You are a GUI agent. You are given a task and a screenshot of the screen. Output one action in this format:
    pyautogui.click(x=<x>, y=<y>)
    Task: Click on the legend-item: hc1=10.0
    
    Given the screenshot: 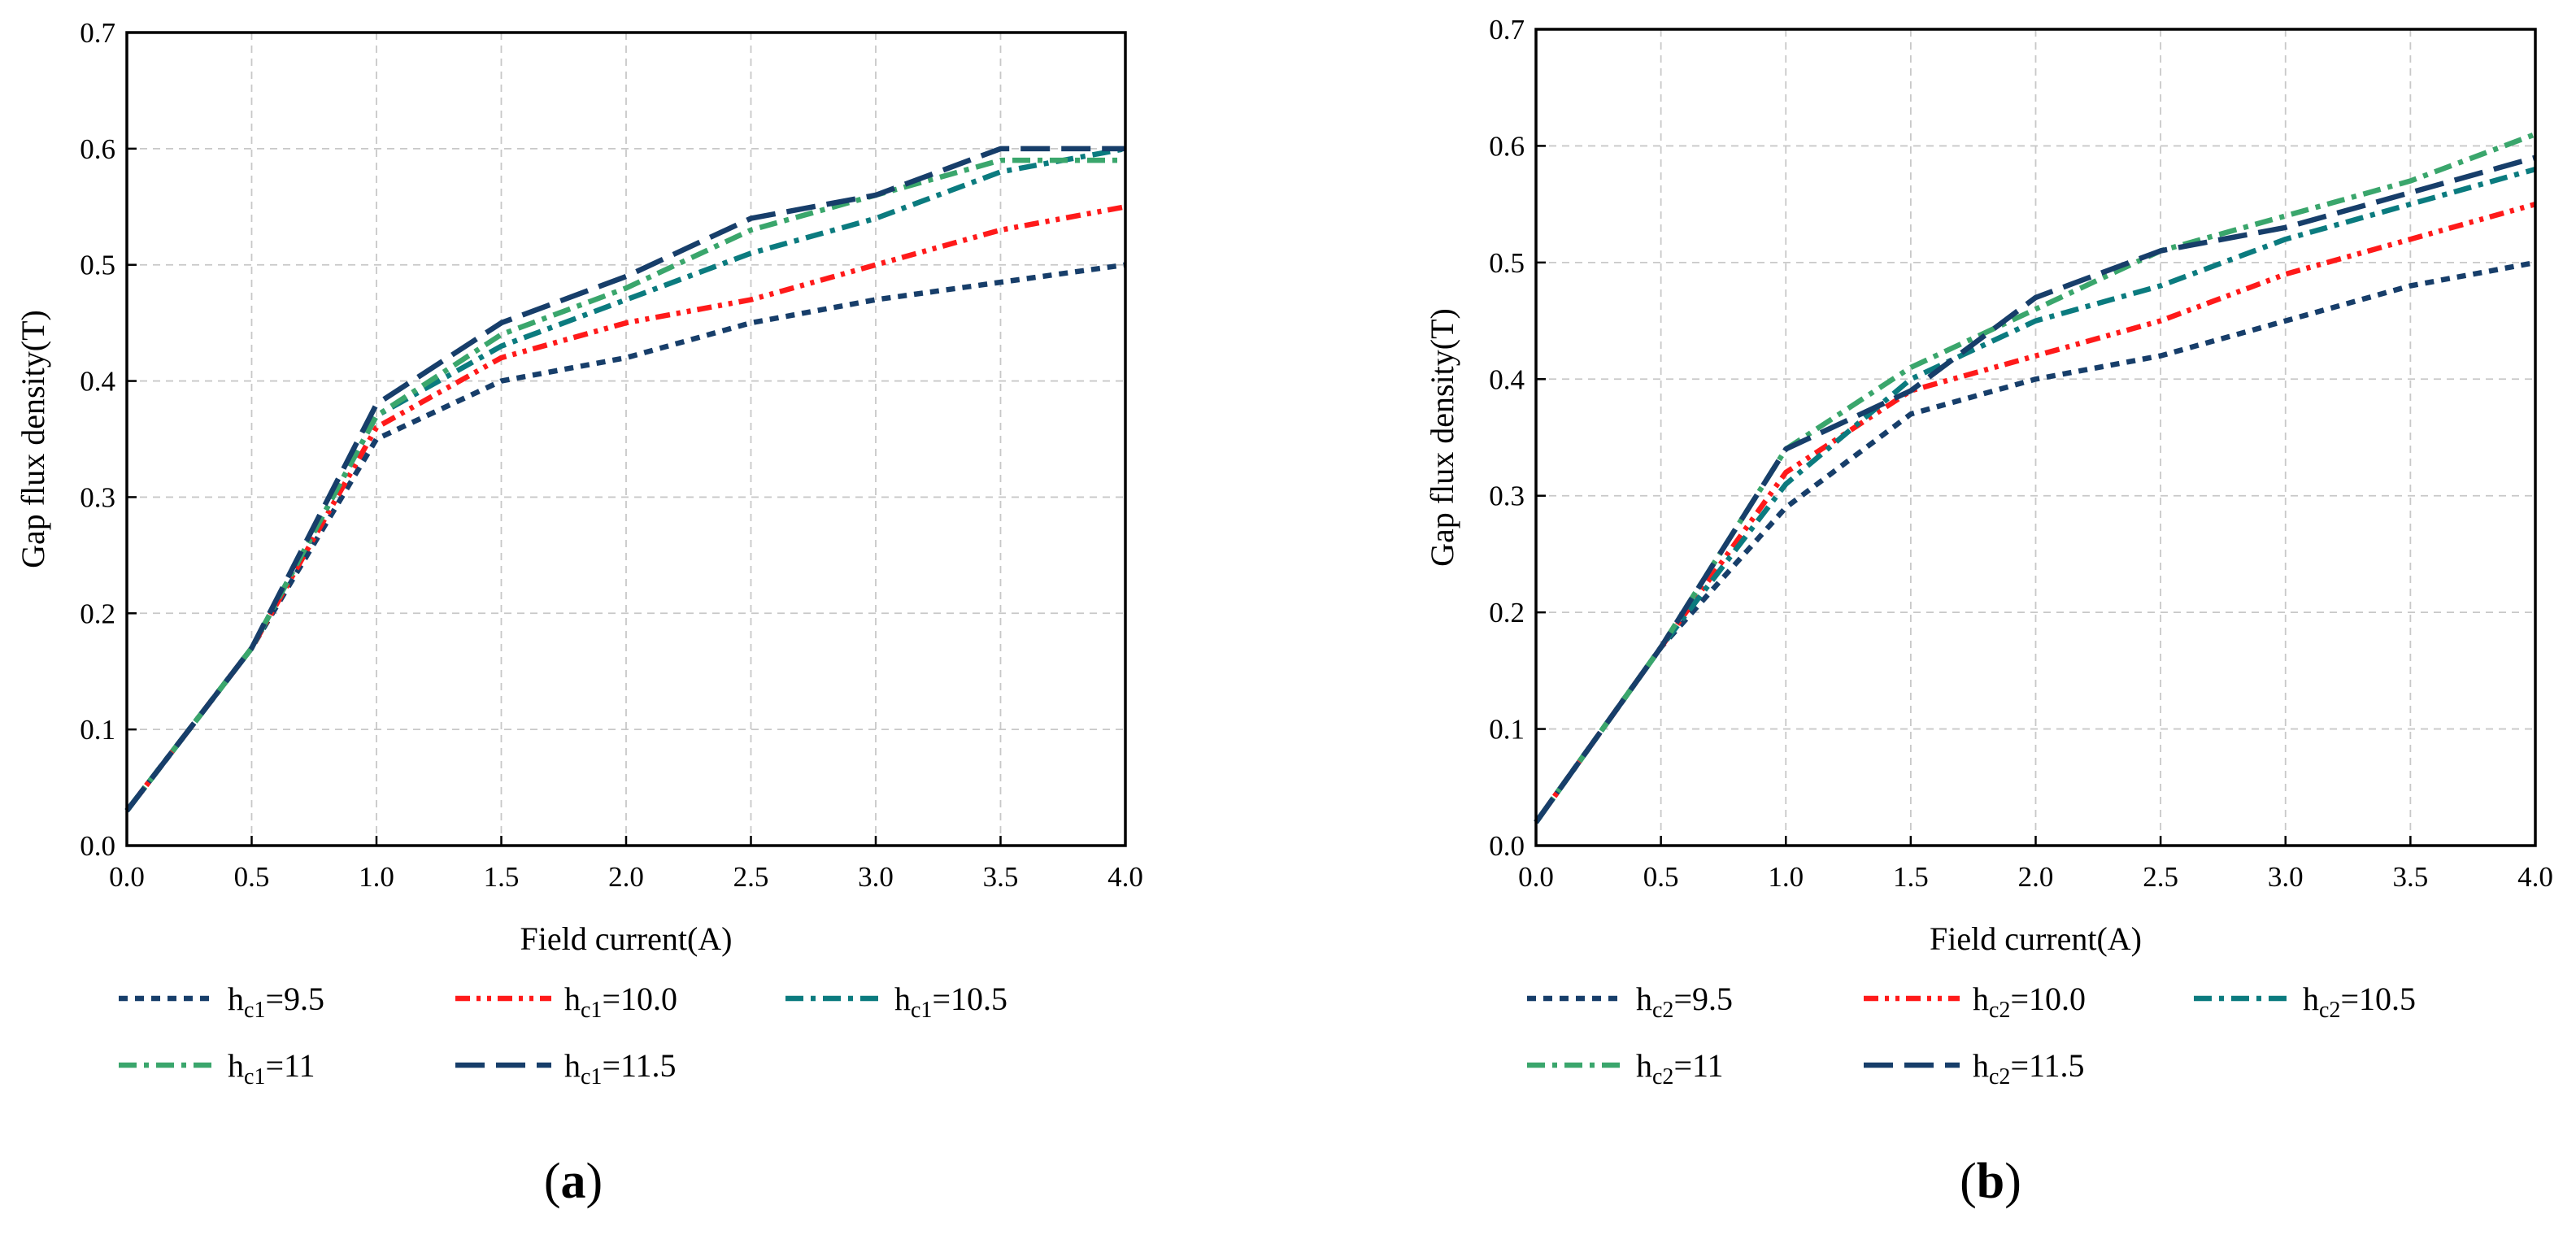 What is the action you would take?
    pyautogui.click(x=566, y=1002)
    